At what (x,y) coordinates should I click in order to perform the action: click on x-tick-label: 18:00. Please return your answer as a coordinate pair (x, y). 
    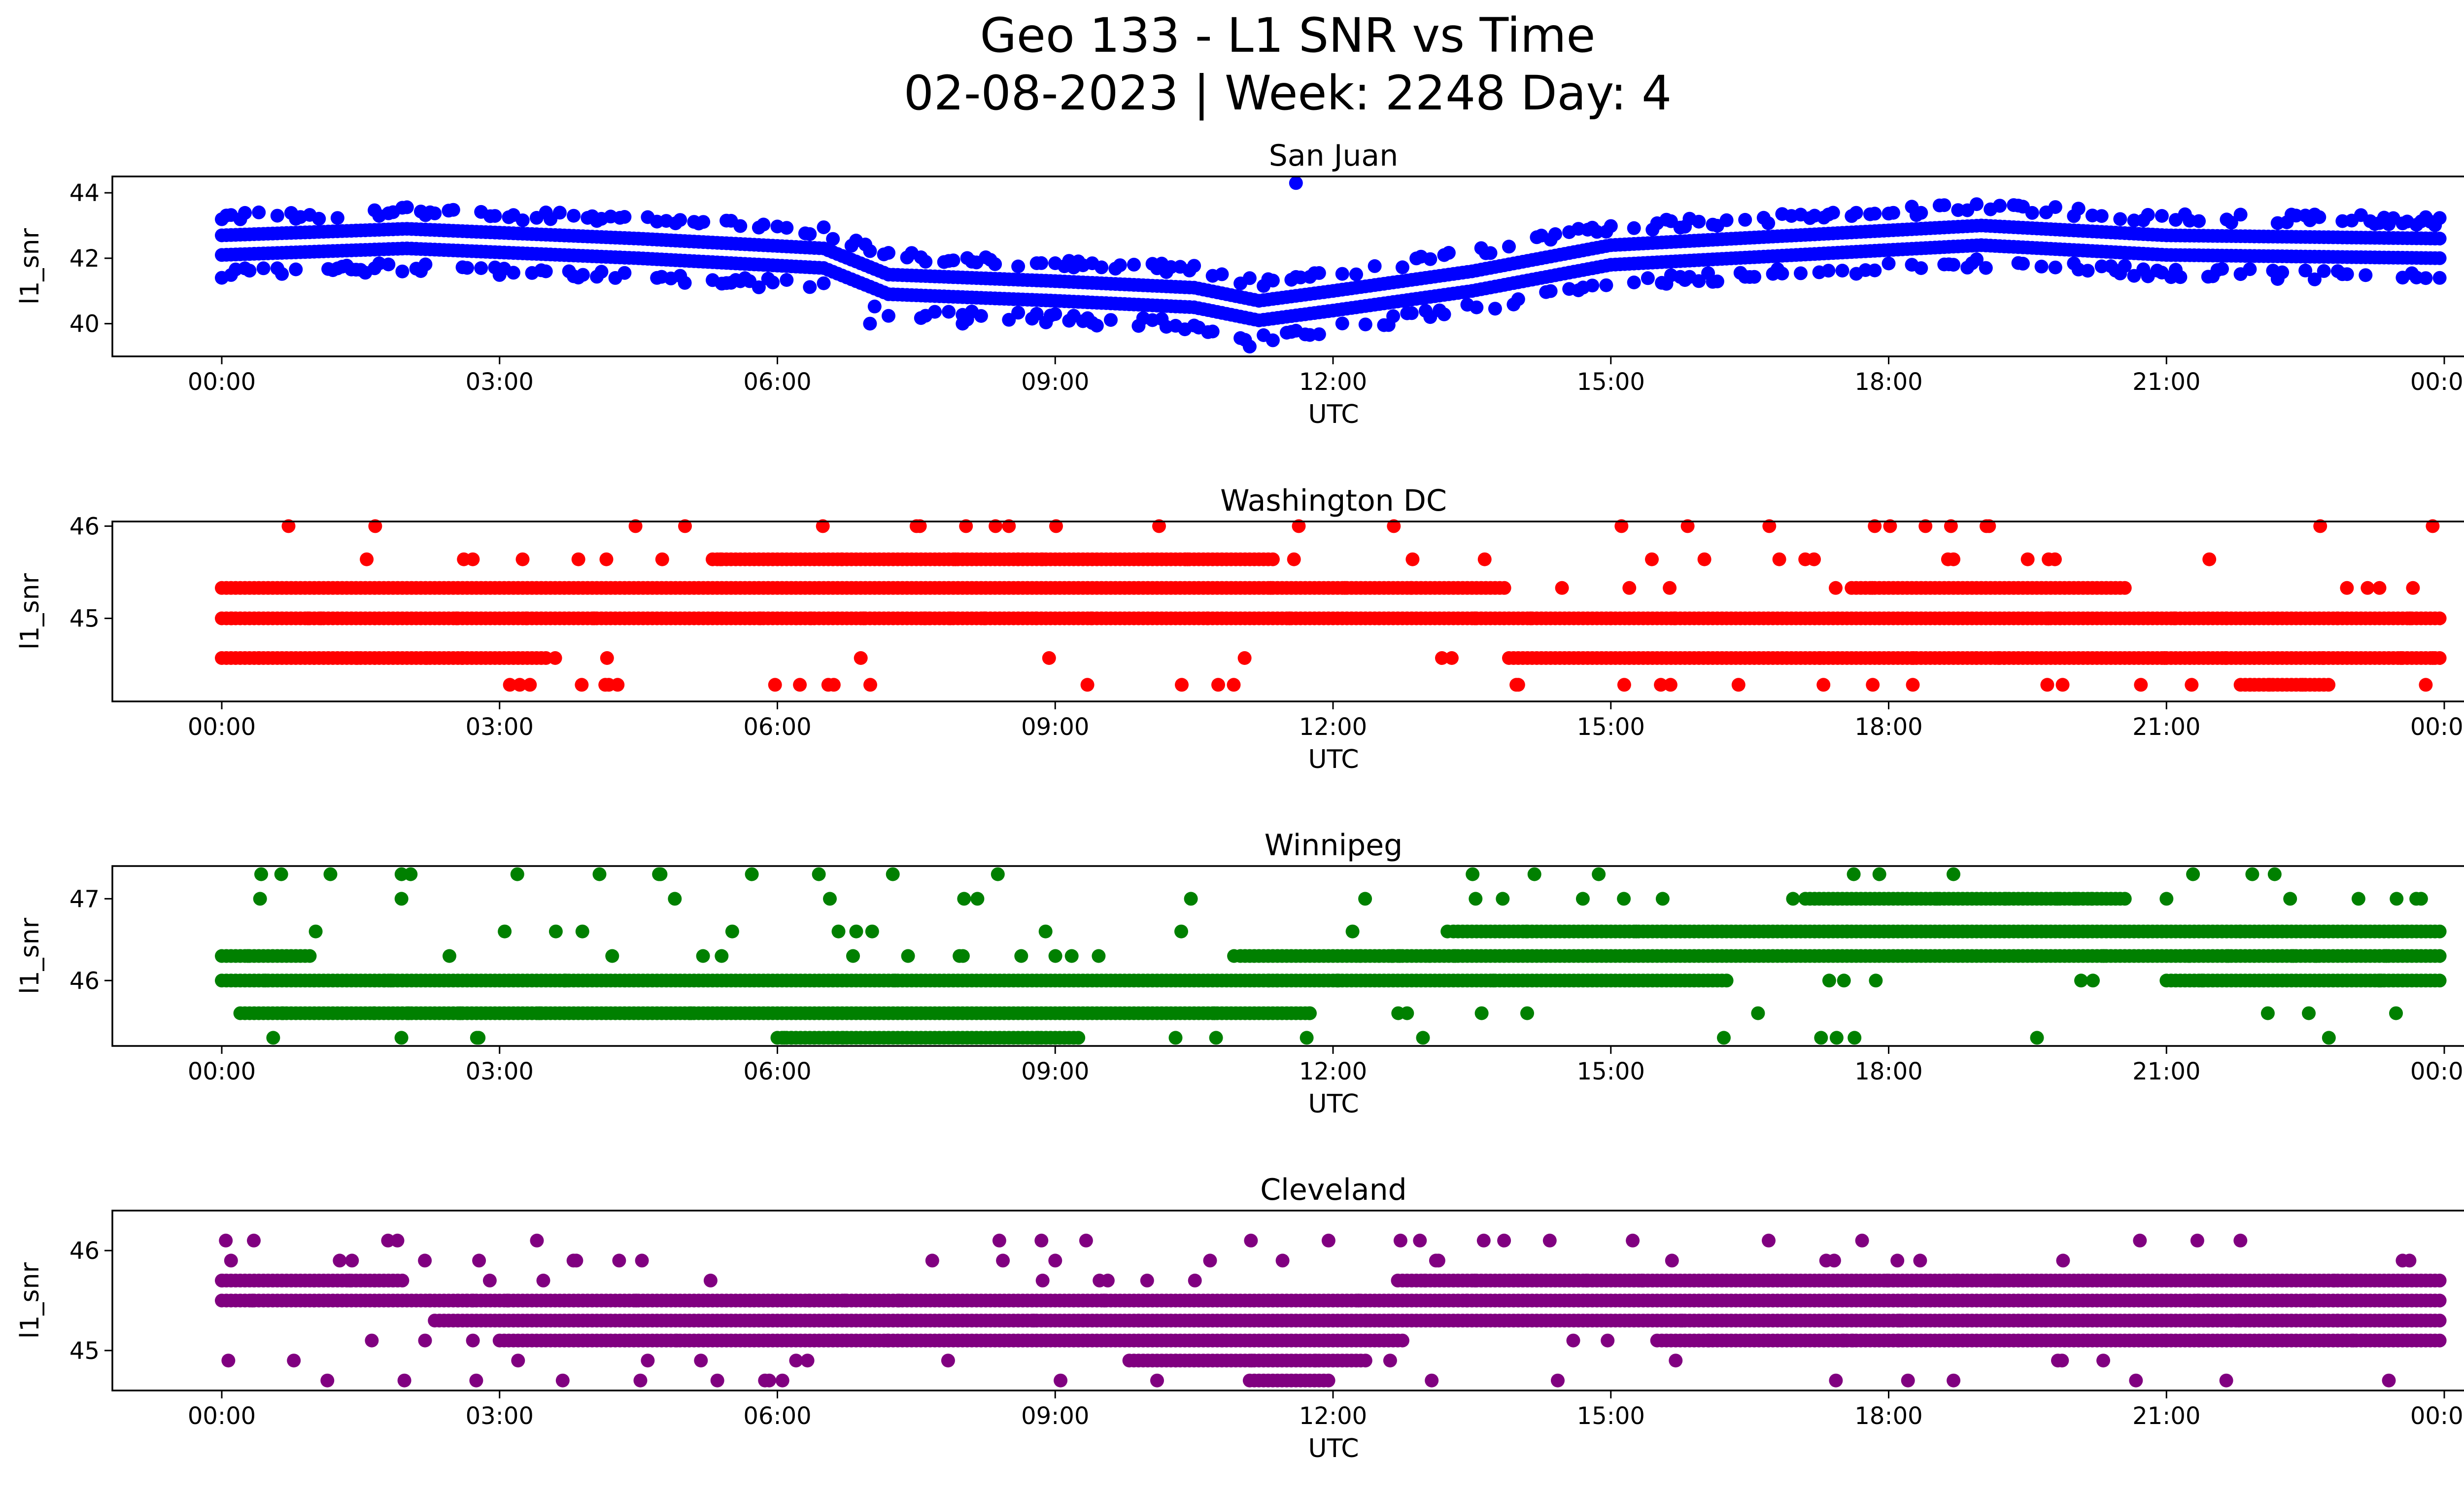
    Looking at the image, I should click on (1888, 727).